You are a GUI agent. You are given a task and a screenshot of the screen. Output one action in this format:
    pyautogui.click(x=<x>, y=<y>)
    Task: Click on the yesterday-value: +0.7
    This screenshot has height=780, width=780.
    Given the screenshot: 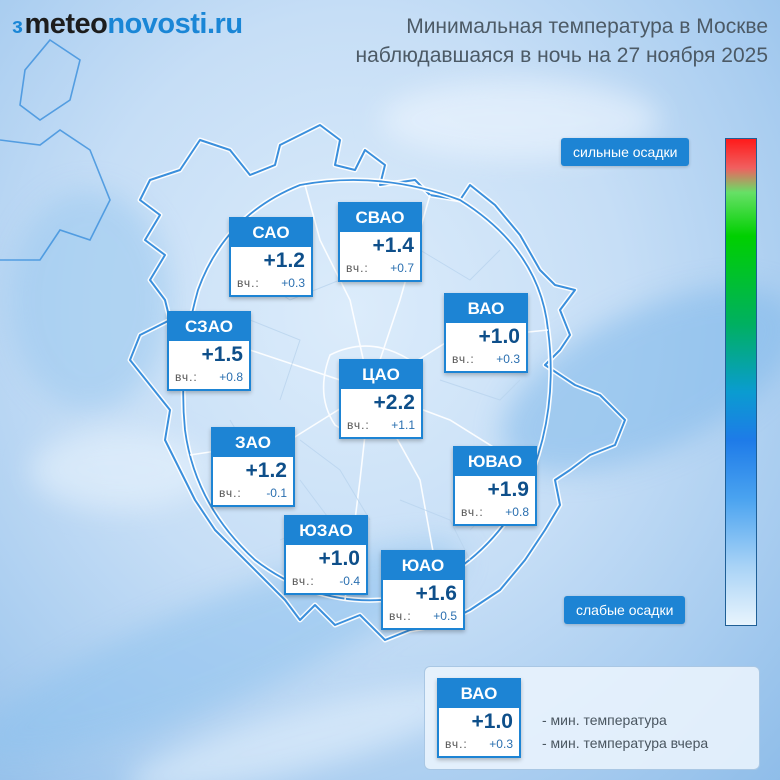 What is the action you would take?
    pyautogui.click(x=402, y=268)
    